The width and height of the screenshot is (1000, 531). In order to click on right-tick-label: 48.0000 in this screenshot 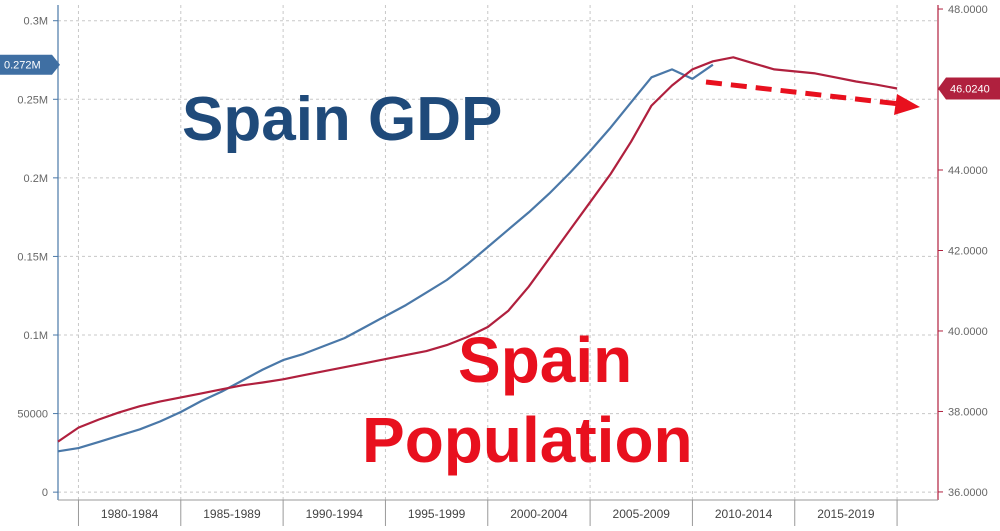, I will do `click(968, 10)`.